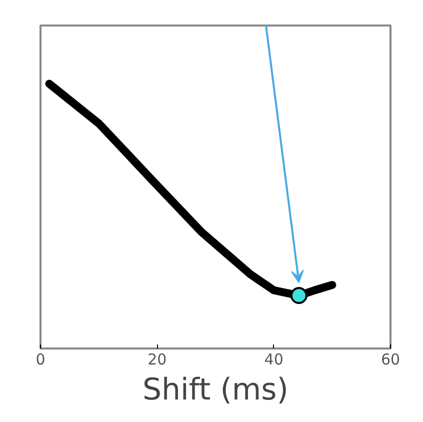 This screenshot has height=422, width=423. I want to click on x-tick-label: 20, so click(157, 359).